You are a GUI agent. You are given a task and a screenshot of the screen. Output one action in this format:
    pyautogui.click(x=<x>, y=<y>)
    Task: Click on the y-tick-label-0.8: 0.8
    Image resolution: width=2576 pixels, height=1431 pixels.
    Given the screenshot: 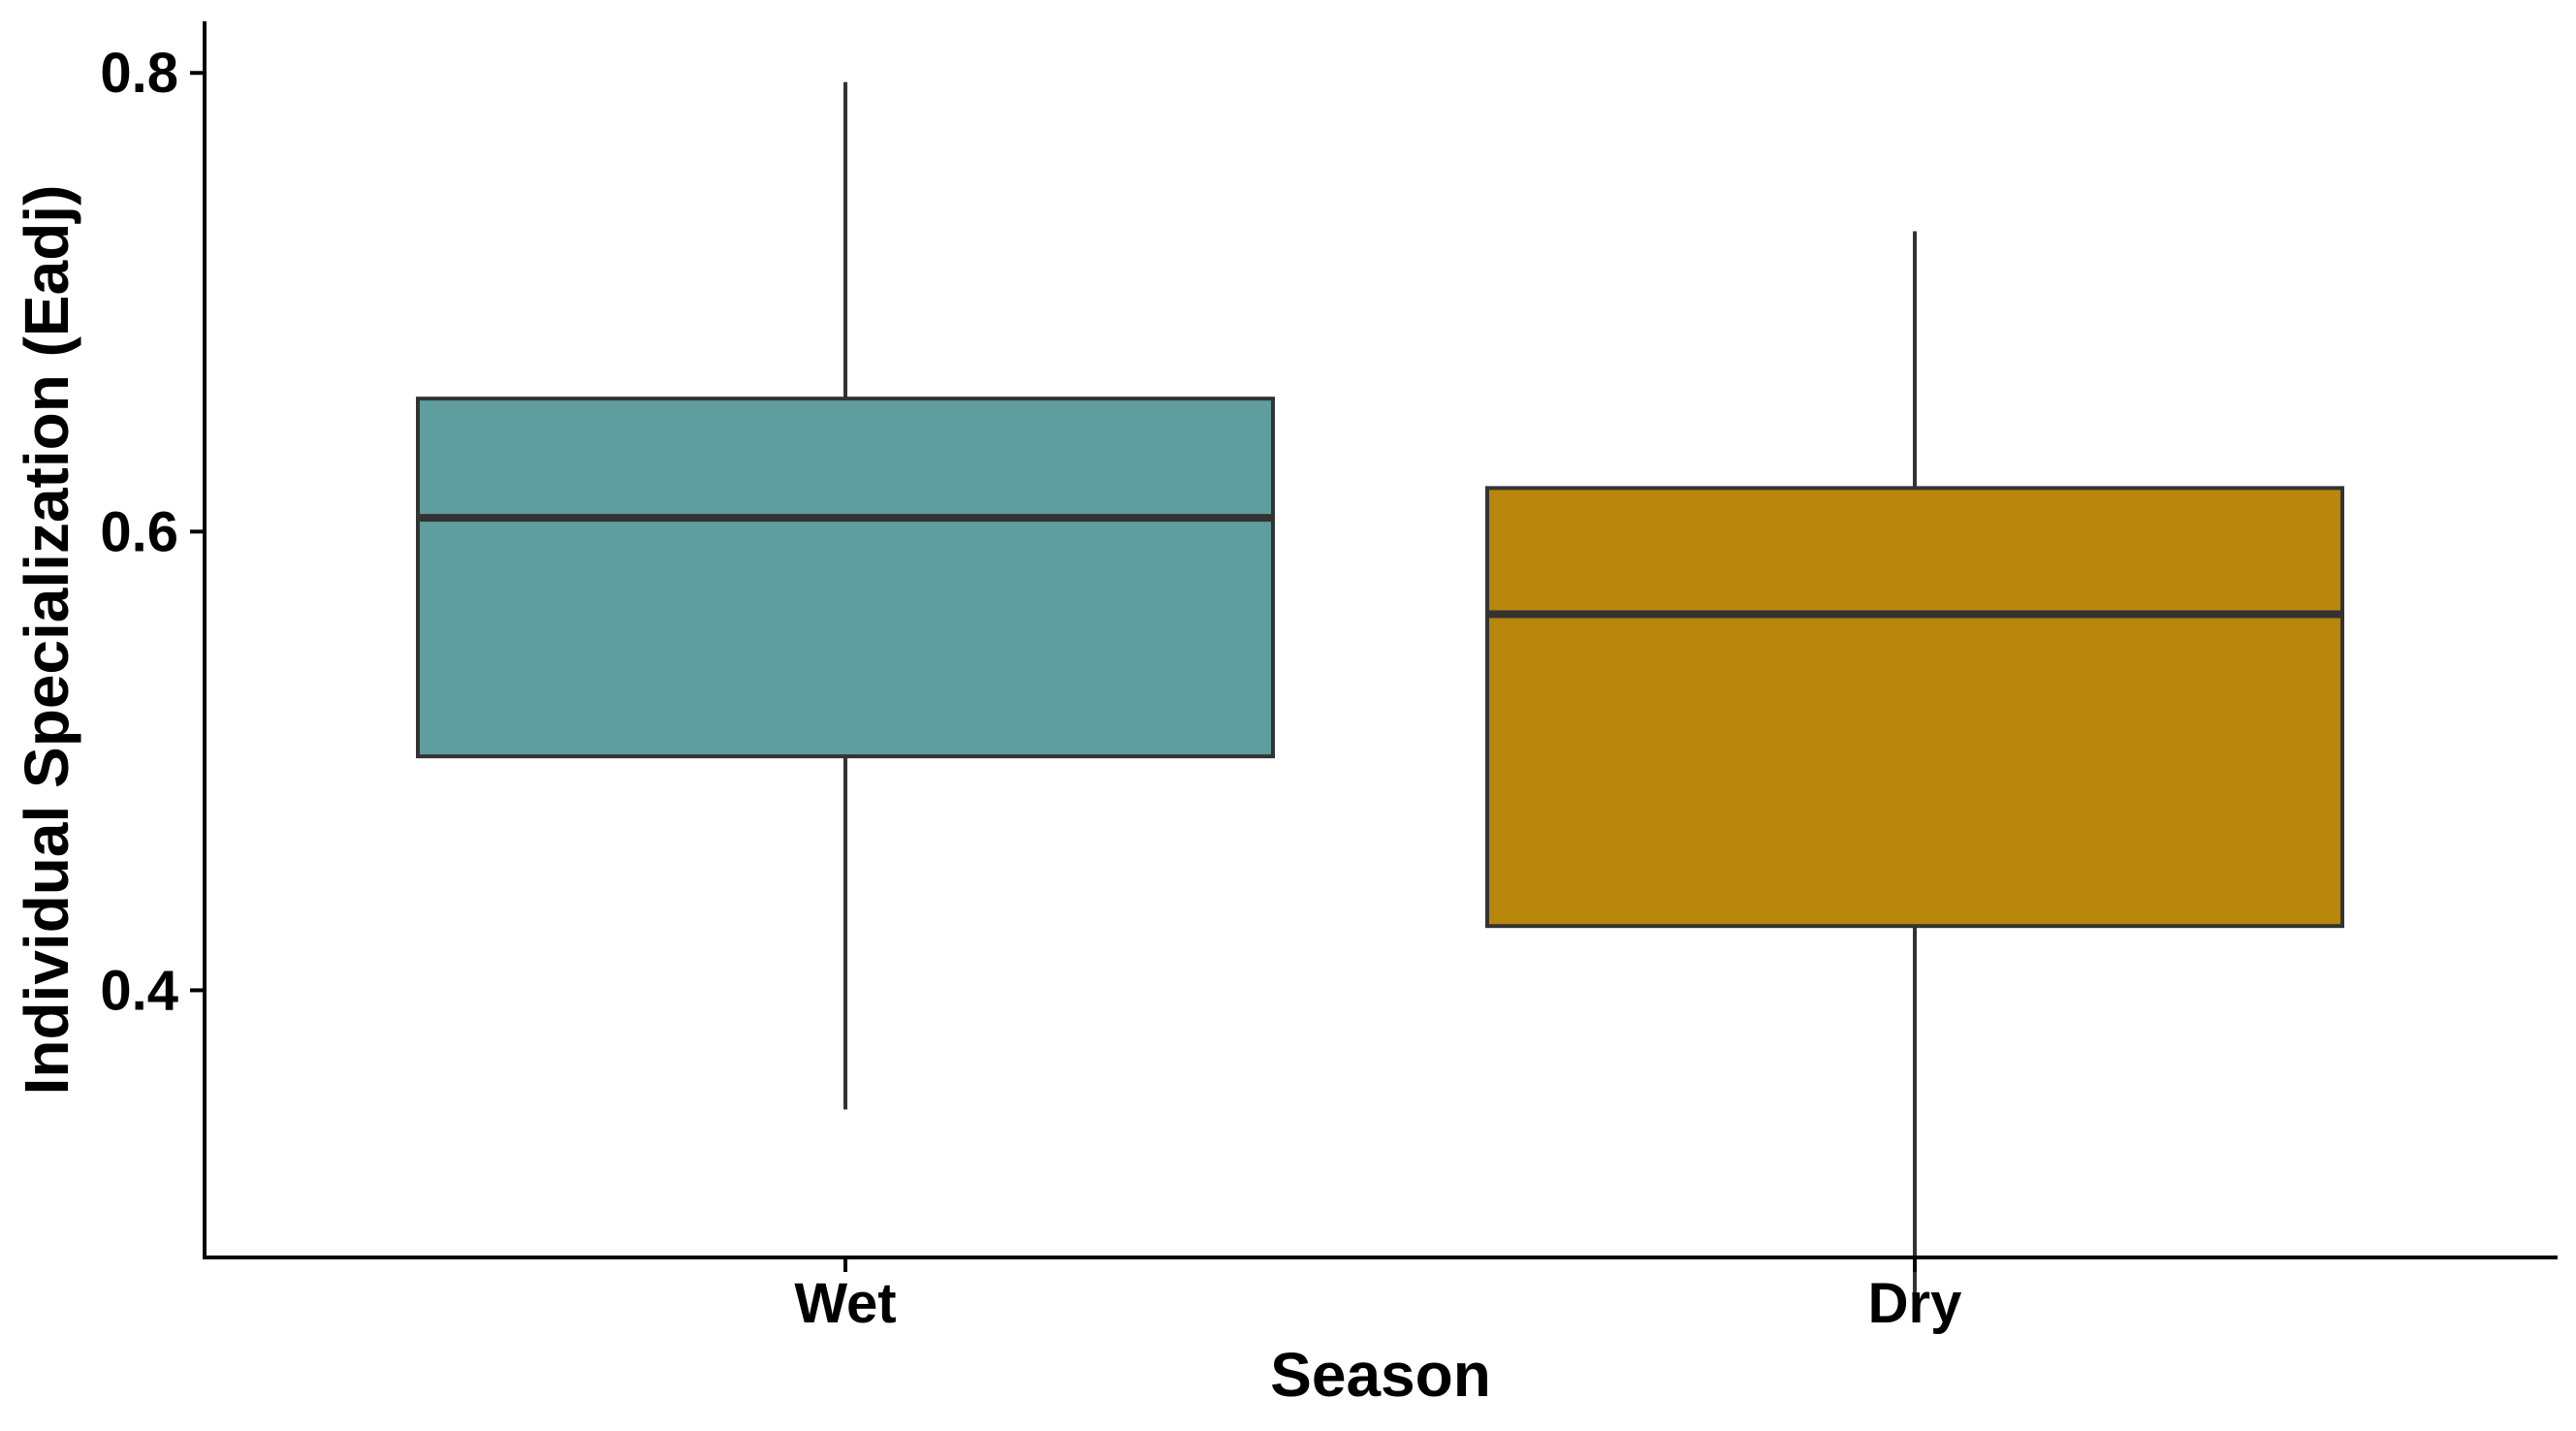 What is the action you would take?
    pyautogui.click(x=139, y=73)
    